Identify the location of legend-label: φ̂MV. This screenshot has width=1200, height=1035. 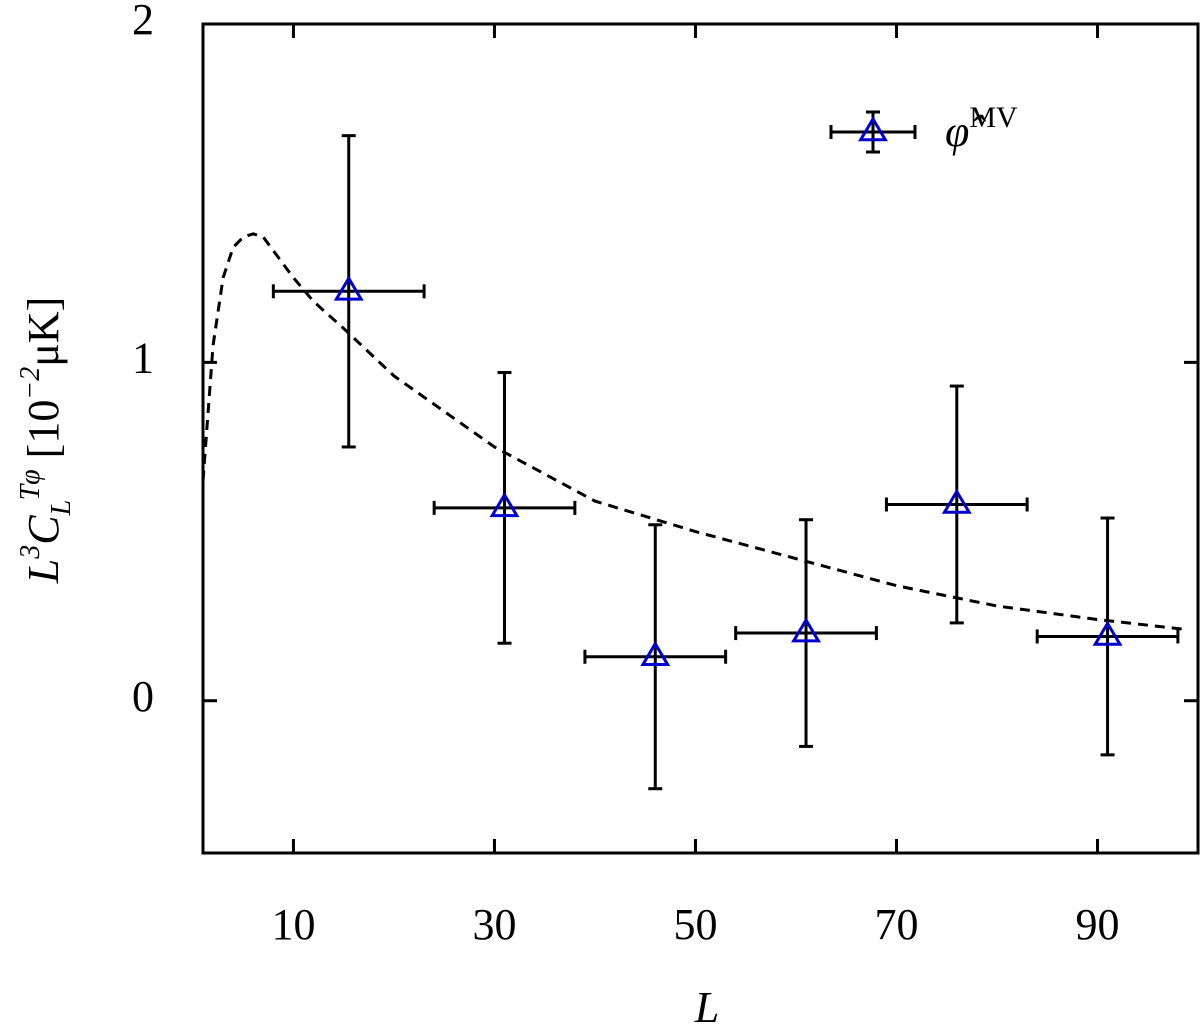
(981, 128).